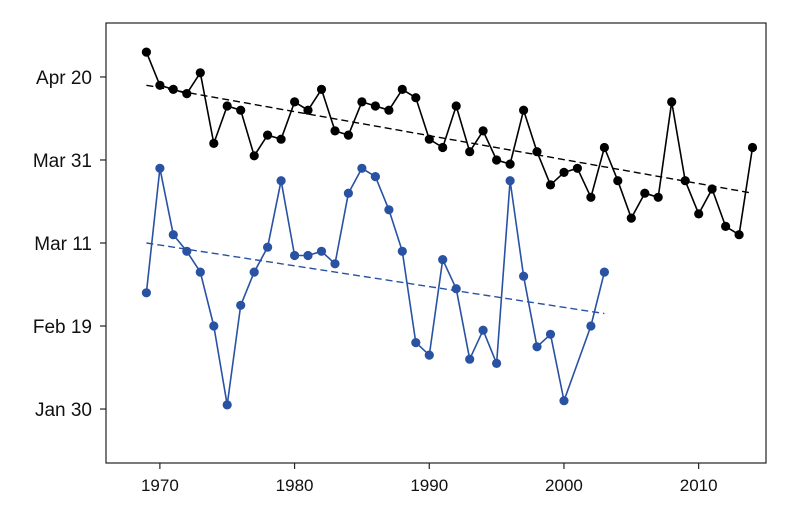  What do you see at coordinates (63, 410) in the screenshot?
I see `y-tick-label: Jan 30` at bounding box center [63, 410].